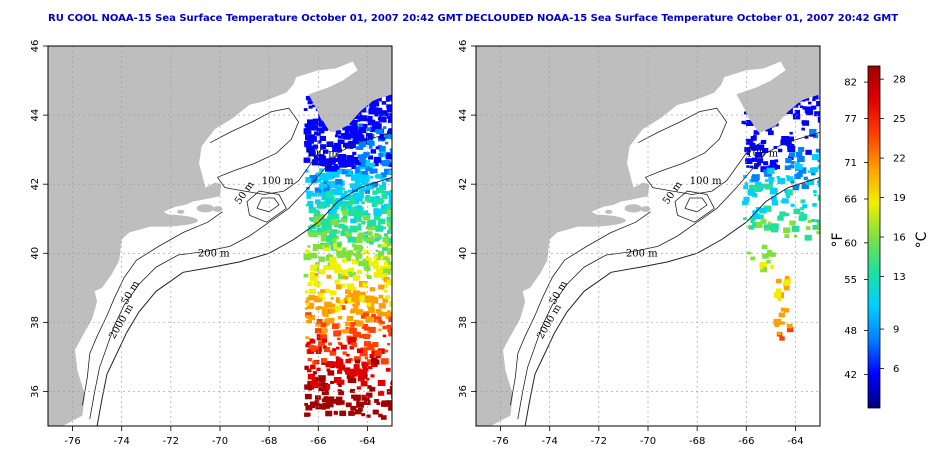 This screenshot has width=950, height=475. Describe the element at coordinates (899, 238) in the screenshot. I see `celsius-tick-label: 16` at that location.